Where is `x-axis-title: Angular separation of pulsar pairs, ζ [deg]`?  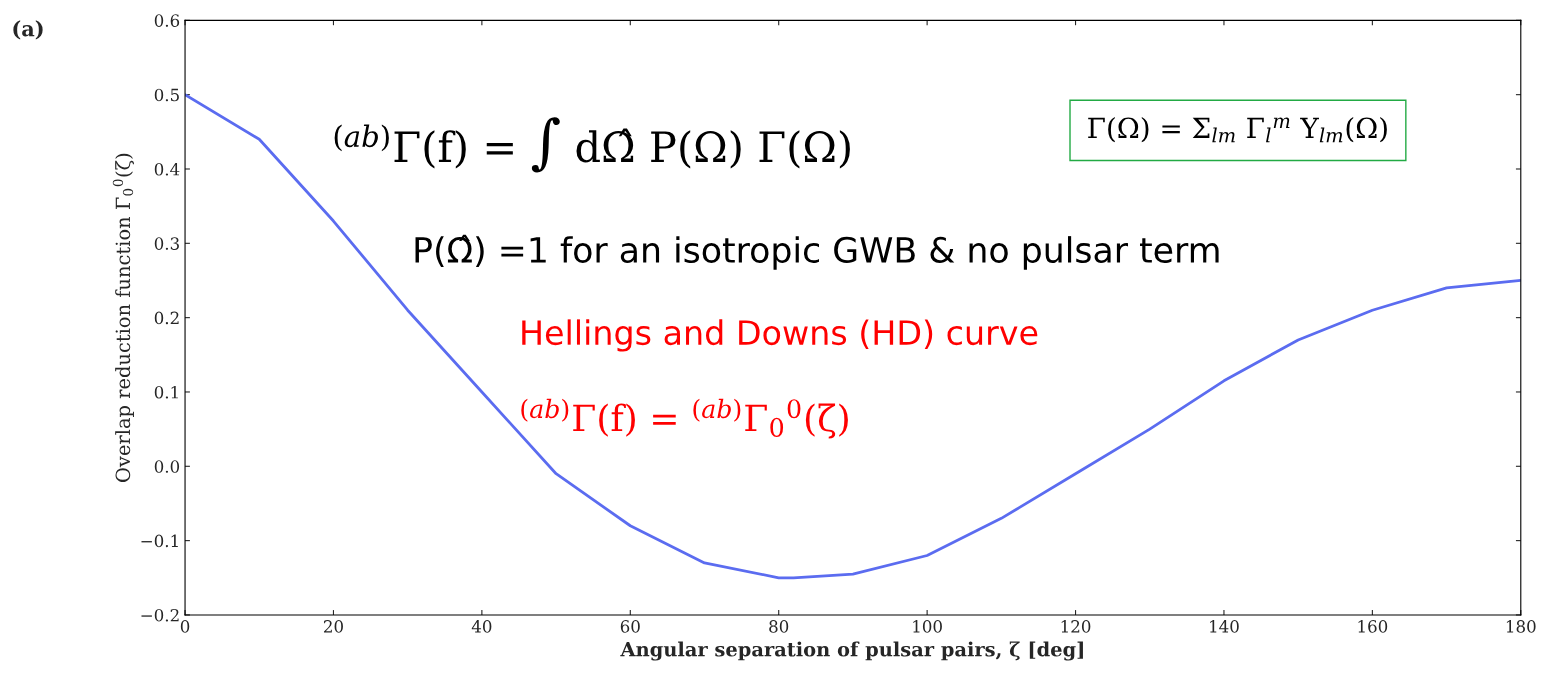
x-axis-title: Angular separation of pulsar pairs, ζ [deg] is located at coordinates (851, 651).